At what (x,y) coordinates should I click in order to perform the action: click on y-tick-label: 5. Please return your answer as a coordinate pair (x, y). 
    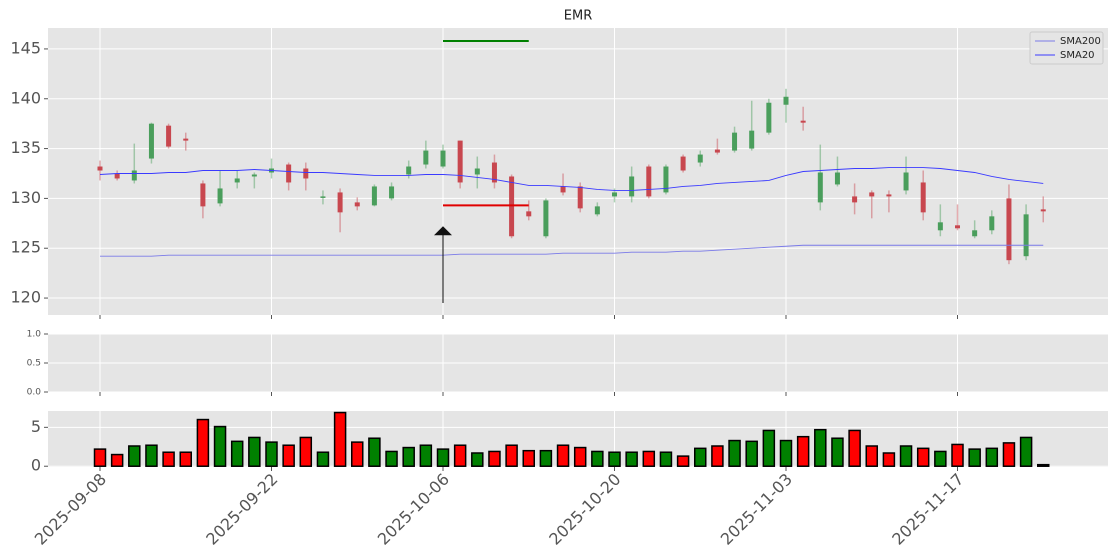
    Looking at the image, I should click on (36, 426).